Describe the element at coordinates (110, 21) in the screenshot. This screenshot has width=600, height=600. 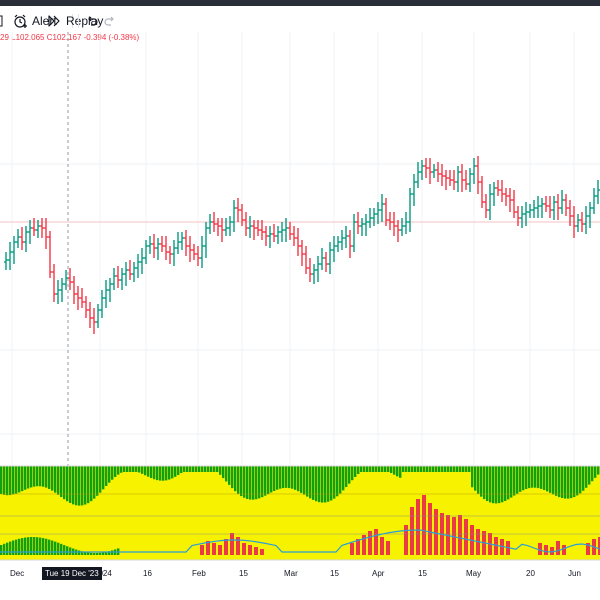
I see `redo-button` at that location.